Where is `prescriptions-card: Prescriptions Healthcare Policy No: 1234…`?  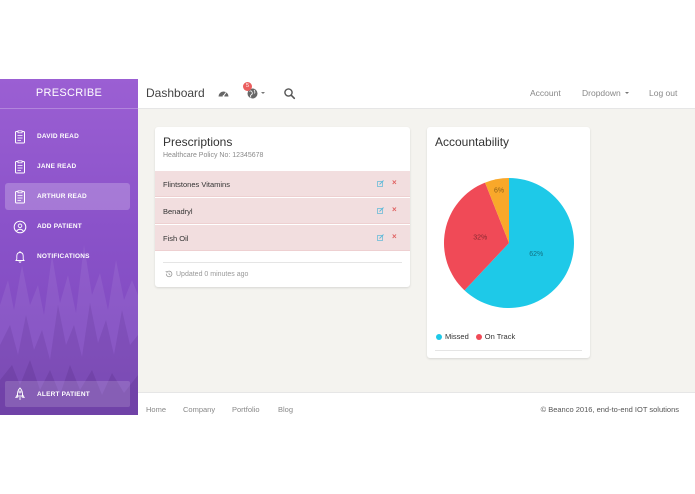 prescriptions-card: Prescriptions Healthcare Policy No: 1234… is located at coordinates (282, 207).